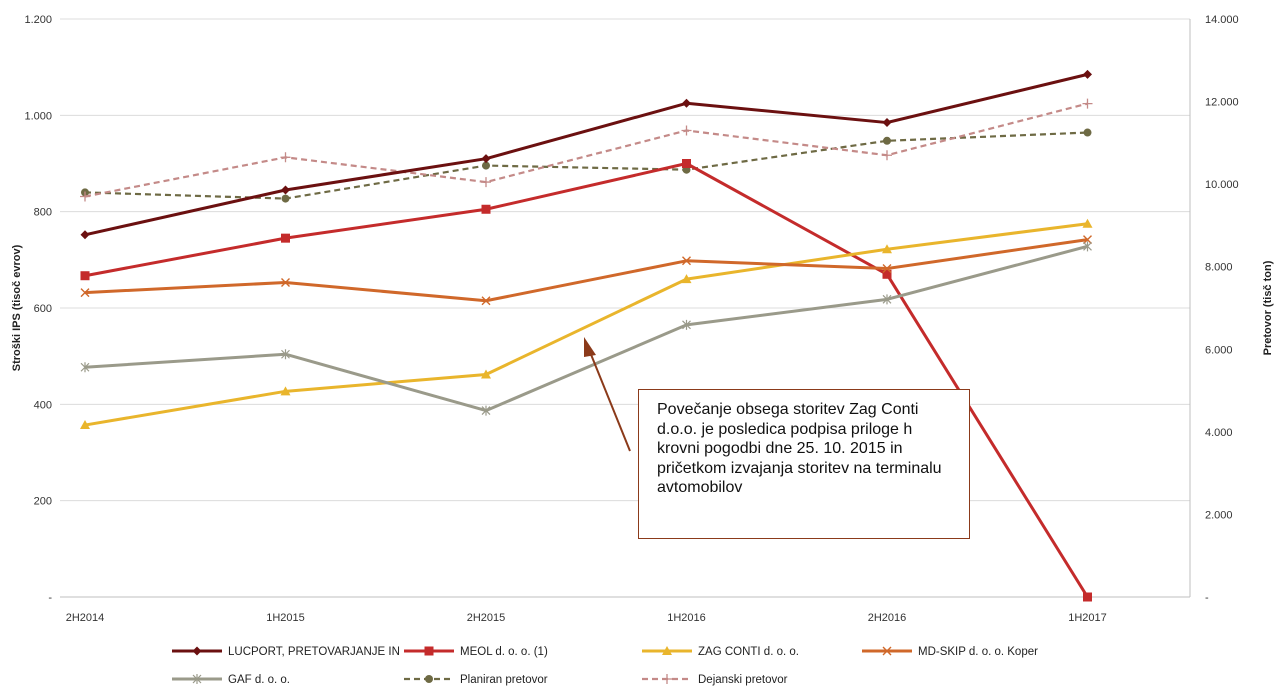  Describe the element at coordinates (1222, 185) in the screenshot. I see `y-right-tick-label: 10.000` at that location.